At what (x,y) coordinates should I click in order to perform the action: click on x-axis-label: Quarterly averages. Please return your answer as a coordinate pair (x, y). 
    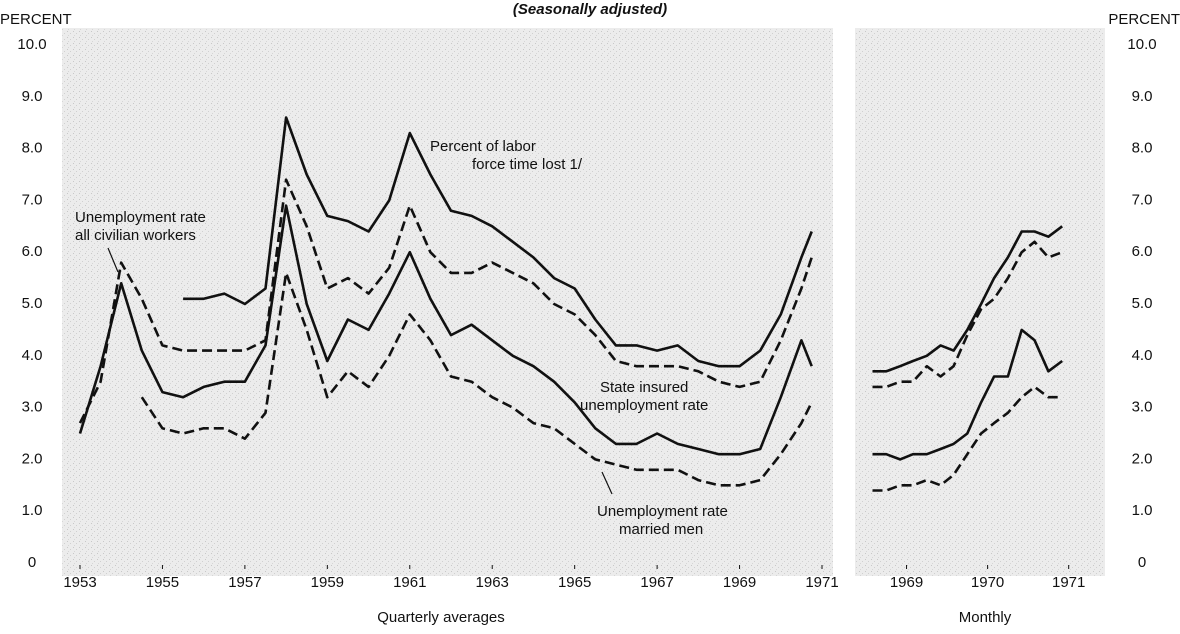
    Looking at the image, I should click on (441, 617).